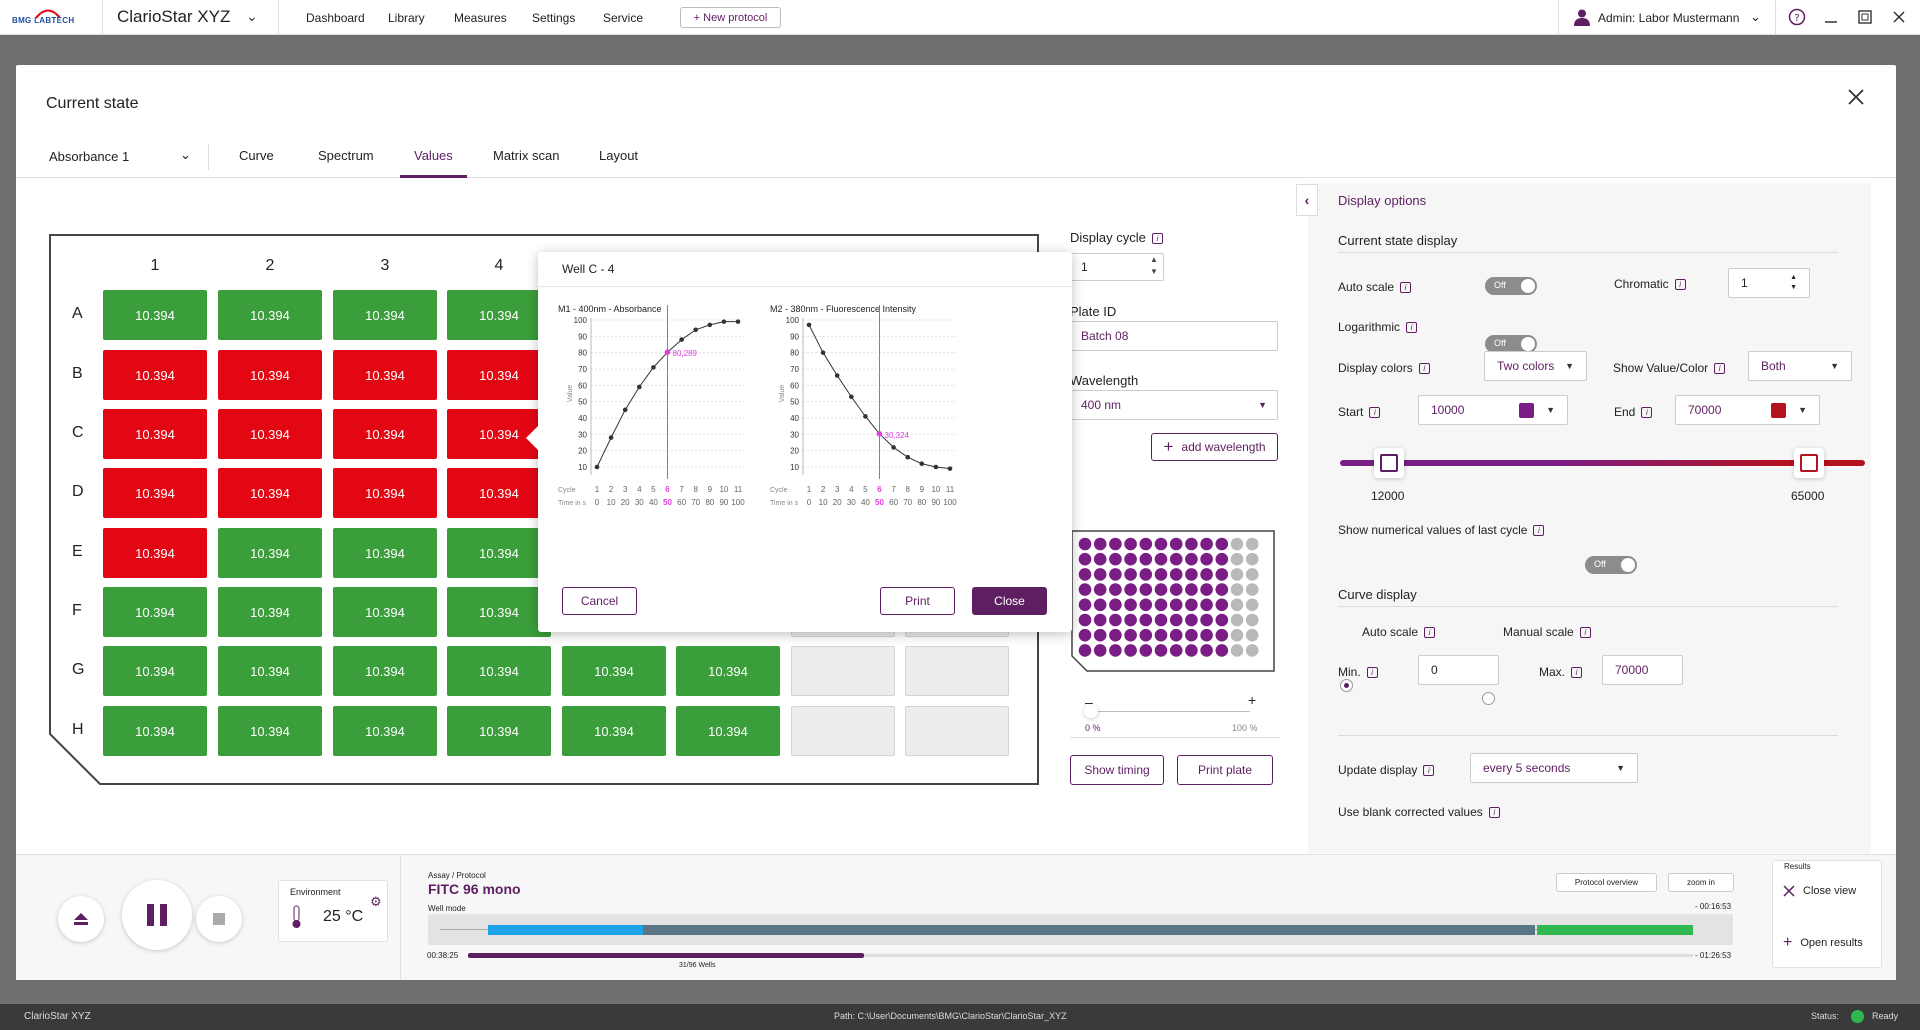 This screenshot has width=1920, height=1030. I want to click on well-C1: 10.394, so click(155, 434).